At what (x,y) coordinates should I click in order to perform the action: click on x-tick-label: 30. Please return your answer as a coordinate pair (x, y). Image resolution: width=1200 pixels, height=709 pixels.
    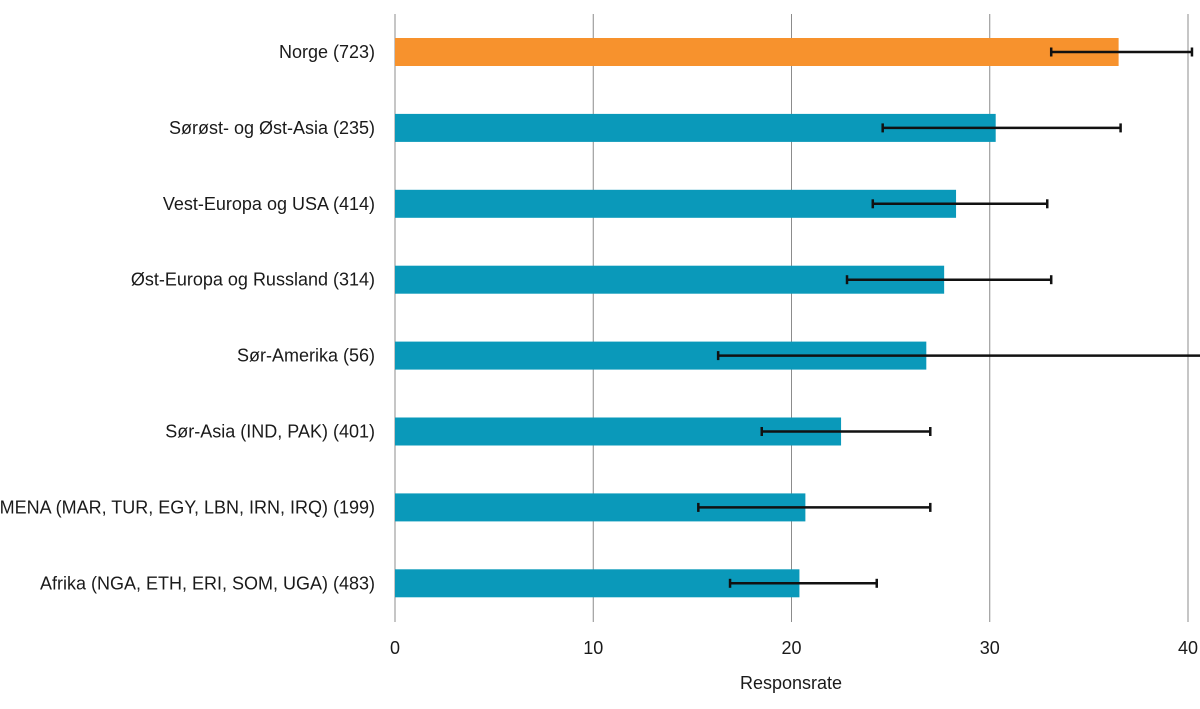
    Looking at the image, I should click on (990, 648).